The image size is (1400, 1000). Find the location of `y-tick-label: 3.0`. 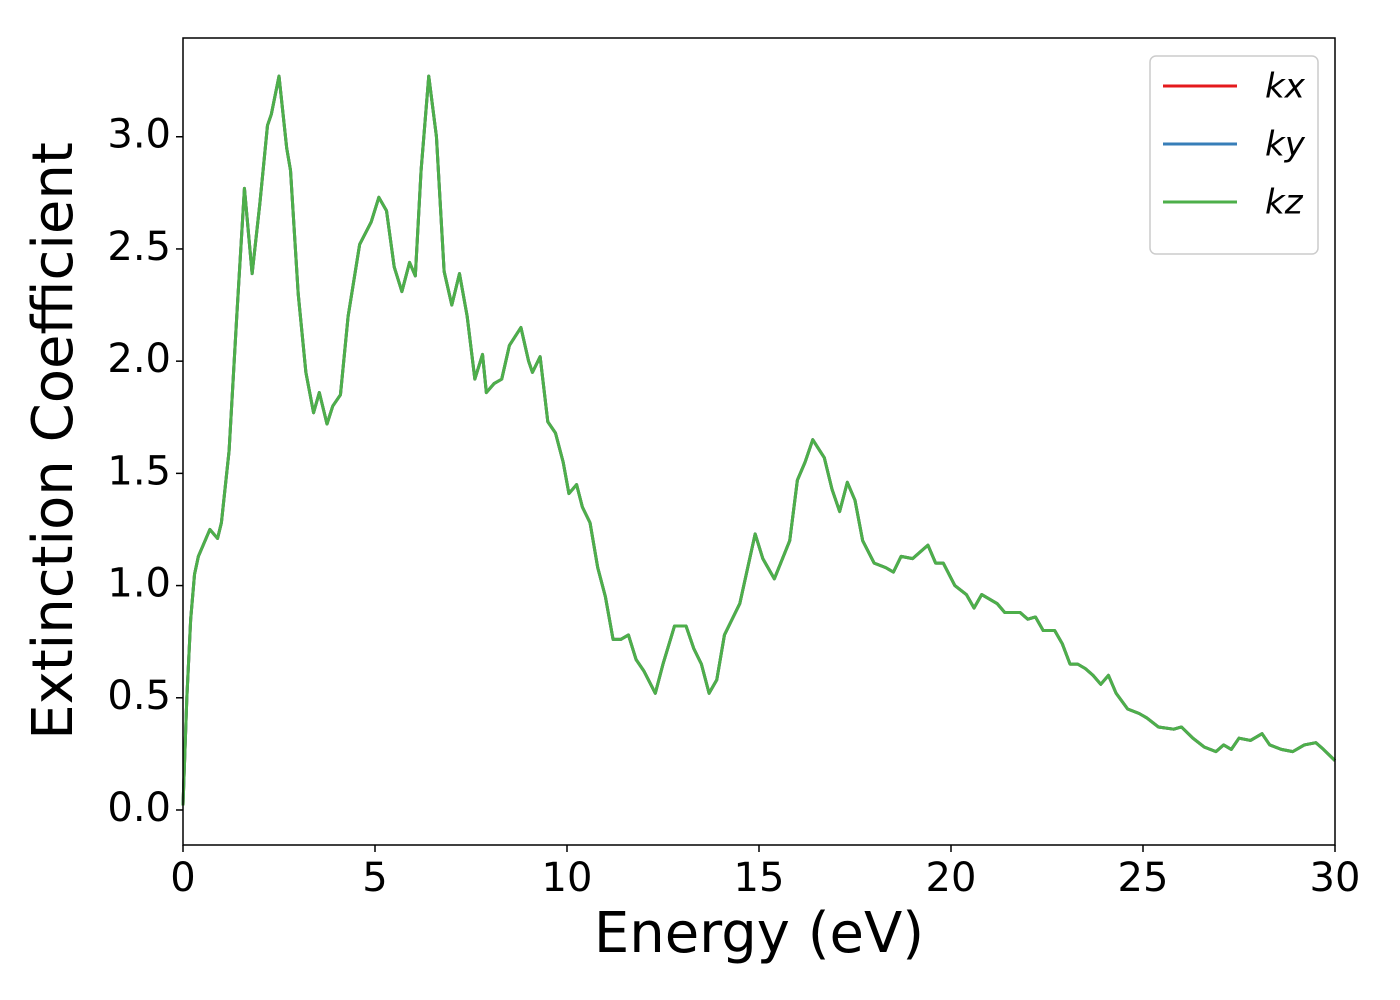

y-tick-label: 3.0 is located at coordinates (139, 135).